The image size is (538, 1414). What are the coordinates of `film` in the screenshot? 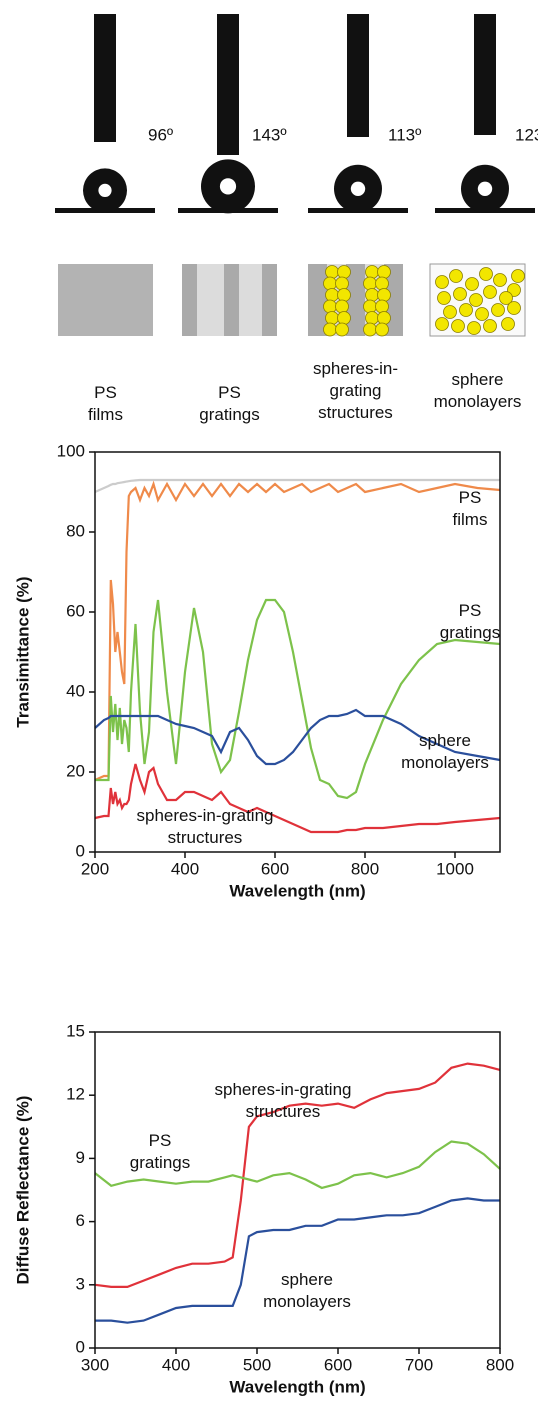 It's located at (105, 300).